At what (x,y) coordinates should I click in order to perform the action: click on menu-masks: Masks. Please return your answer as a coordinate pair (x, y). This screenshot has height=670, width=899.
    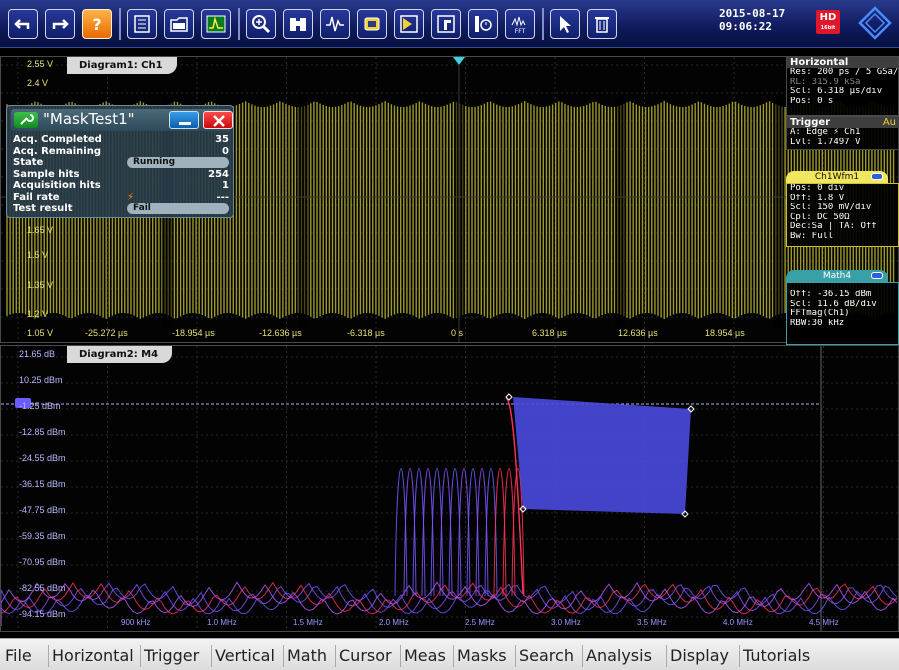
    Looking at the image, I should click on (482, 655).